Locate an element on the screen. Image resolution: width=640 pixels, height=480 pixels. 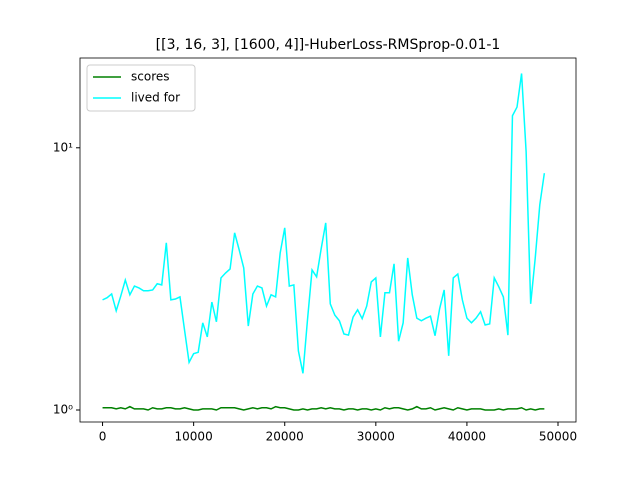
legend-label: lived for is located at coordinates (155, 98).